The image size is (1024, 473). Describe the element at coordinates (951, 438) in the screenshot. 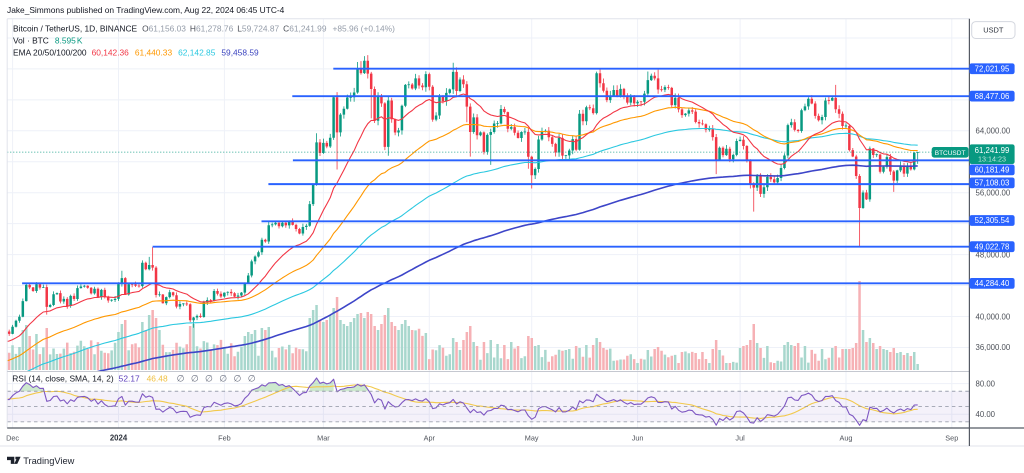

I see `svg-text: Sep` at that location.